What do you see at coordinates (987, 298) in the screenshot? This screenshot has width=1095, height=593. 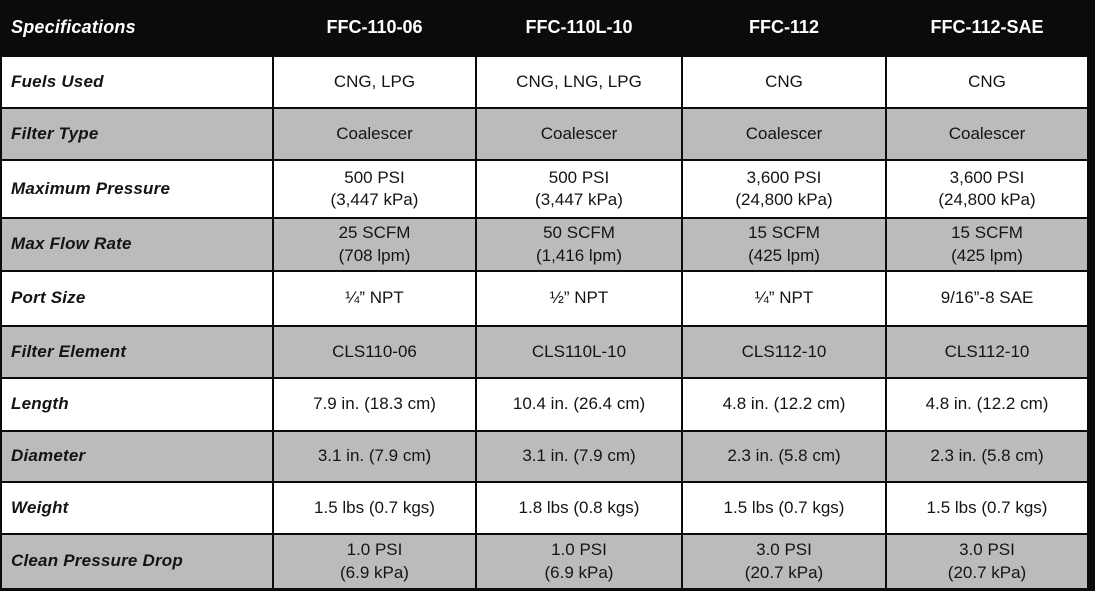 I see `spec-value-cell: 9/16”-8 SAE` at bounding box center [987, 298].